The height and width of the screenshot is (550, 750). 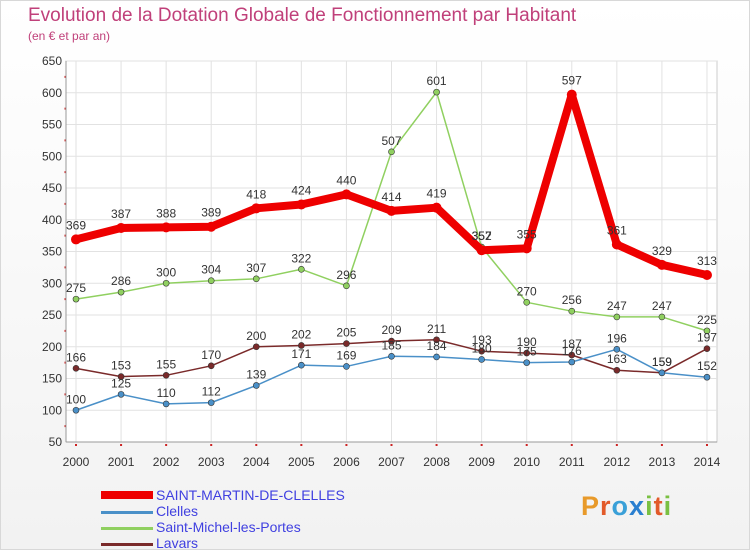 What do you see at coordinates (617, 231) in the screenshot?
I see `data-label-saint-martin-de-clelles: 361` at bounding box center [617, 231].